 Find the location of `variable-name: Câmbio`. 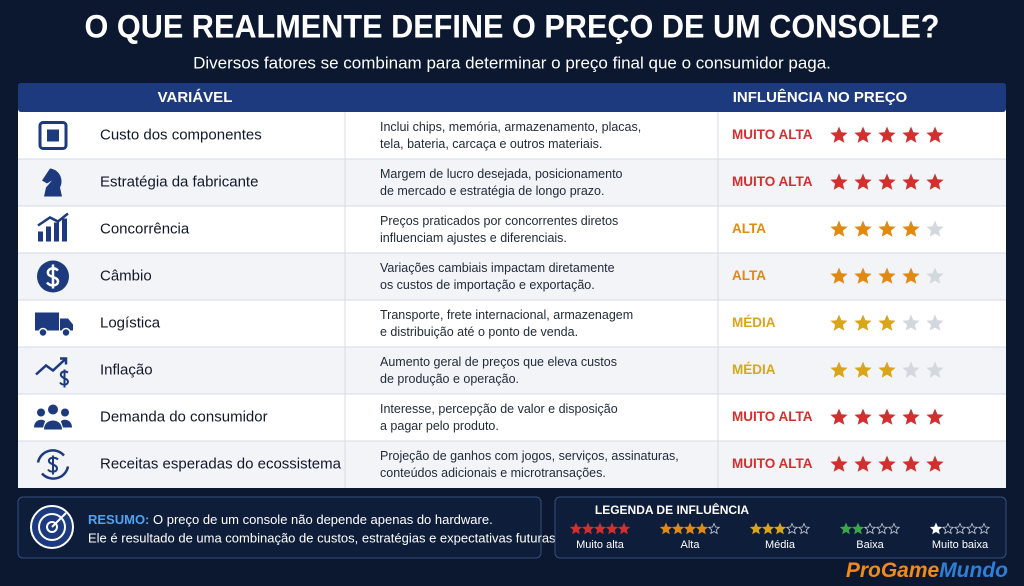

variable-name: Câmbio is located at coordinates (126, 275).